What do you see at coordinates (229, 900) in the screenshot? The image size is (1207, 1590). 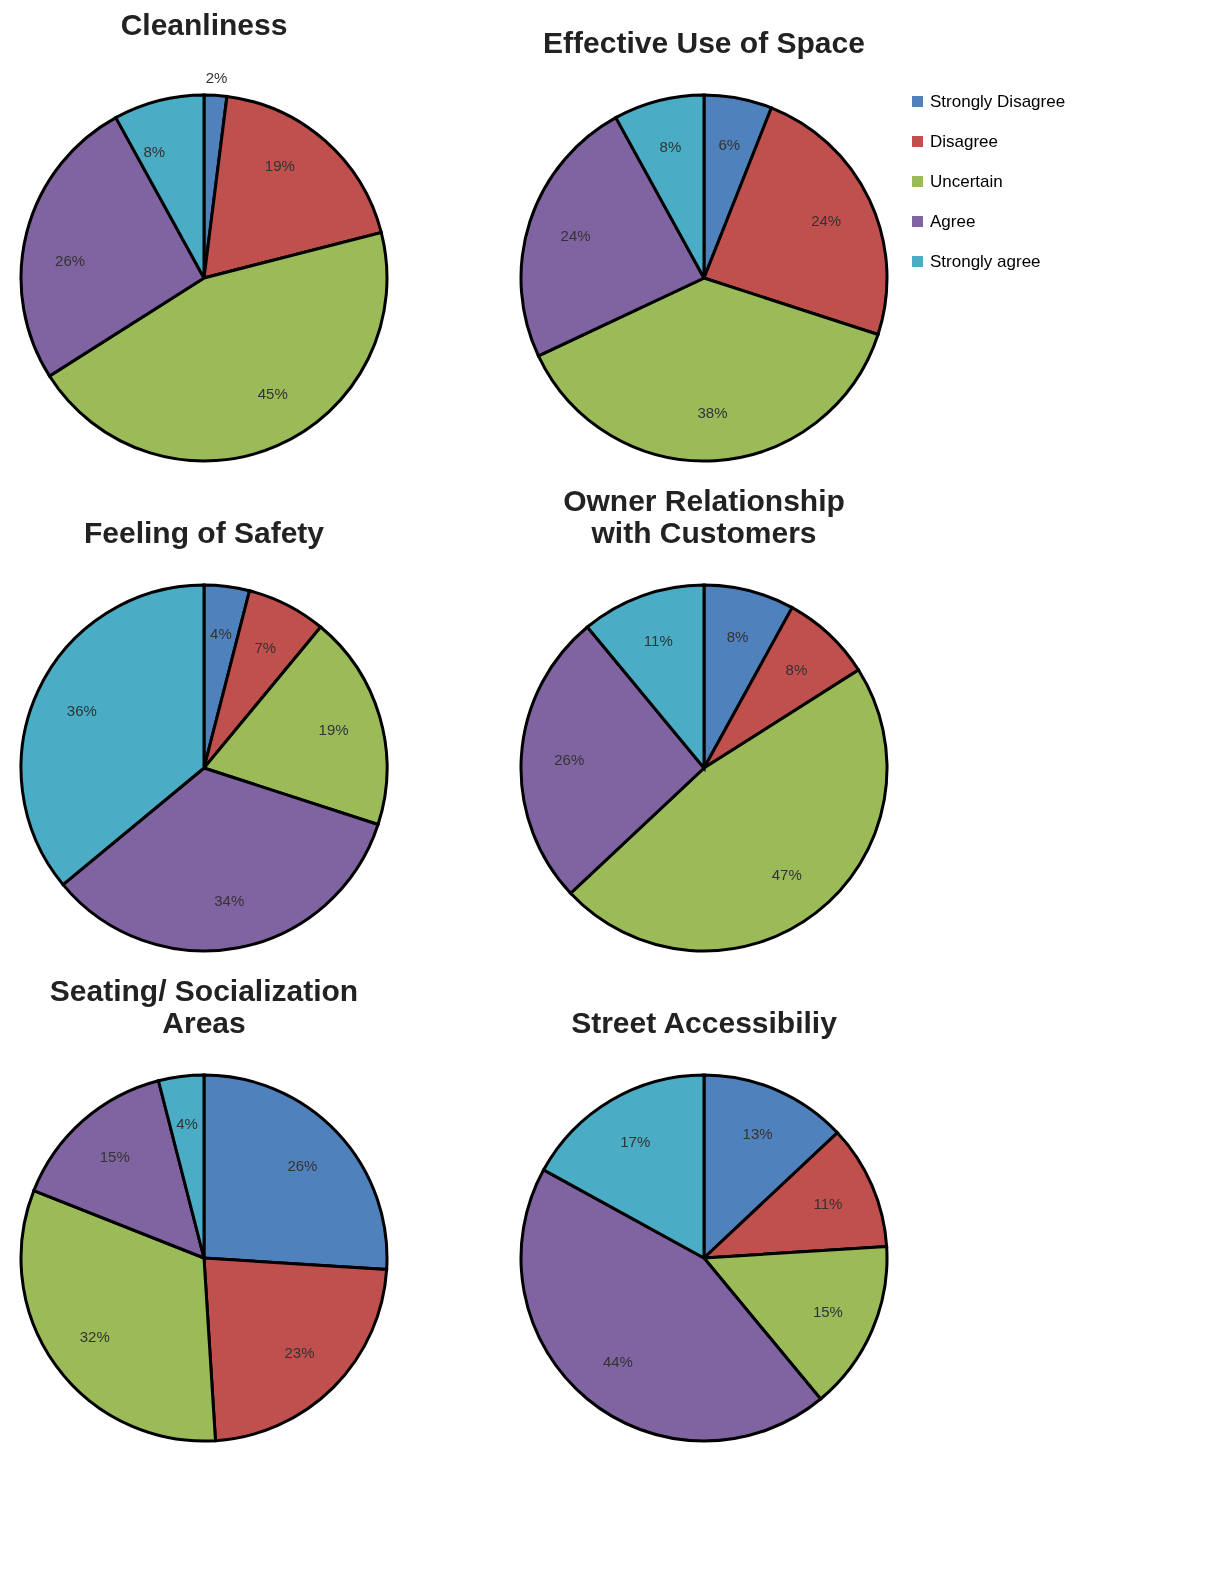 I see `data-label: 34%` at bounding box center [229, 900].